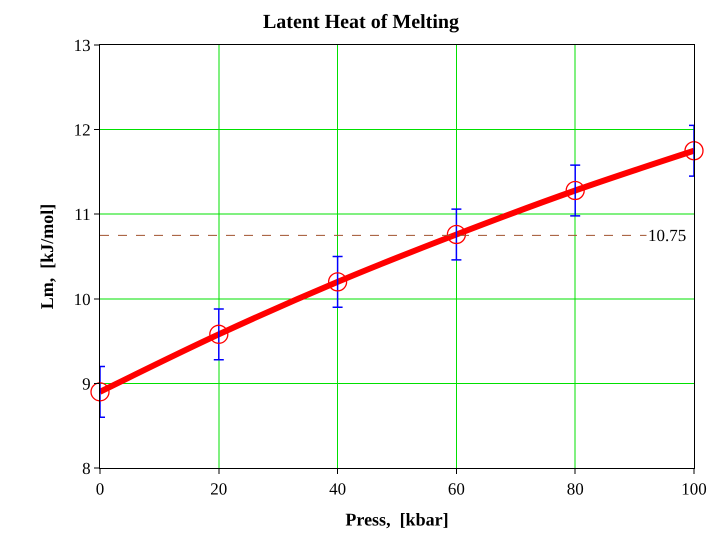  What do you see at coordinates (86, 468) in the screenshot?
I see `y-tick-label: 8` at bounding box center [86, 468].